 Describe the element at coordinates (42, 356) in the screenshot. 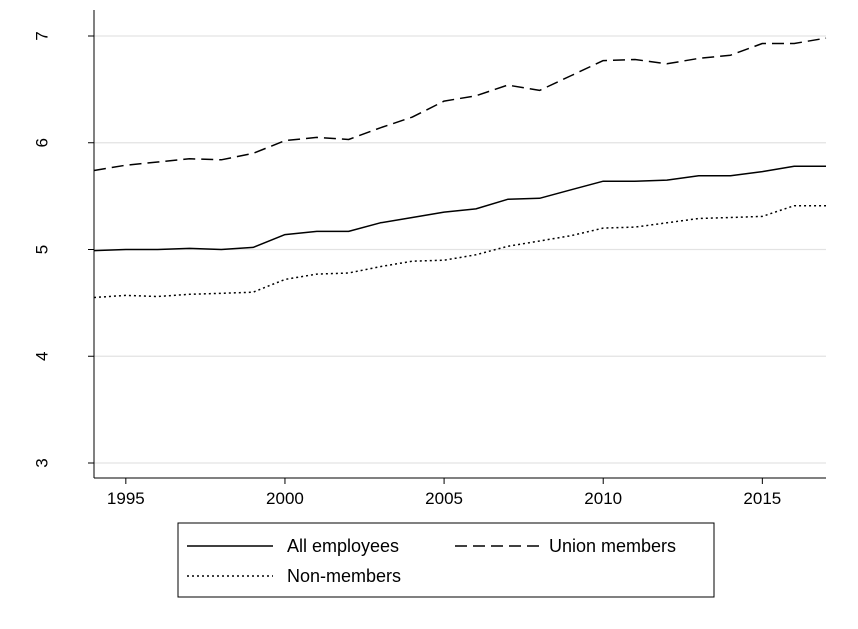

I see `y-tick-label-4: 4` at that location.